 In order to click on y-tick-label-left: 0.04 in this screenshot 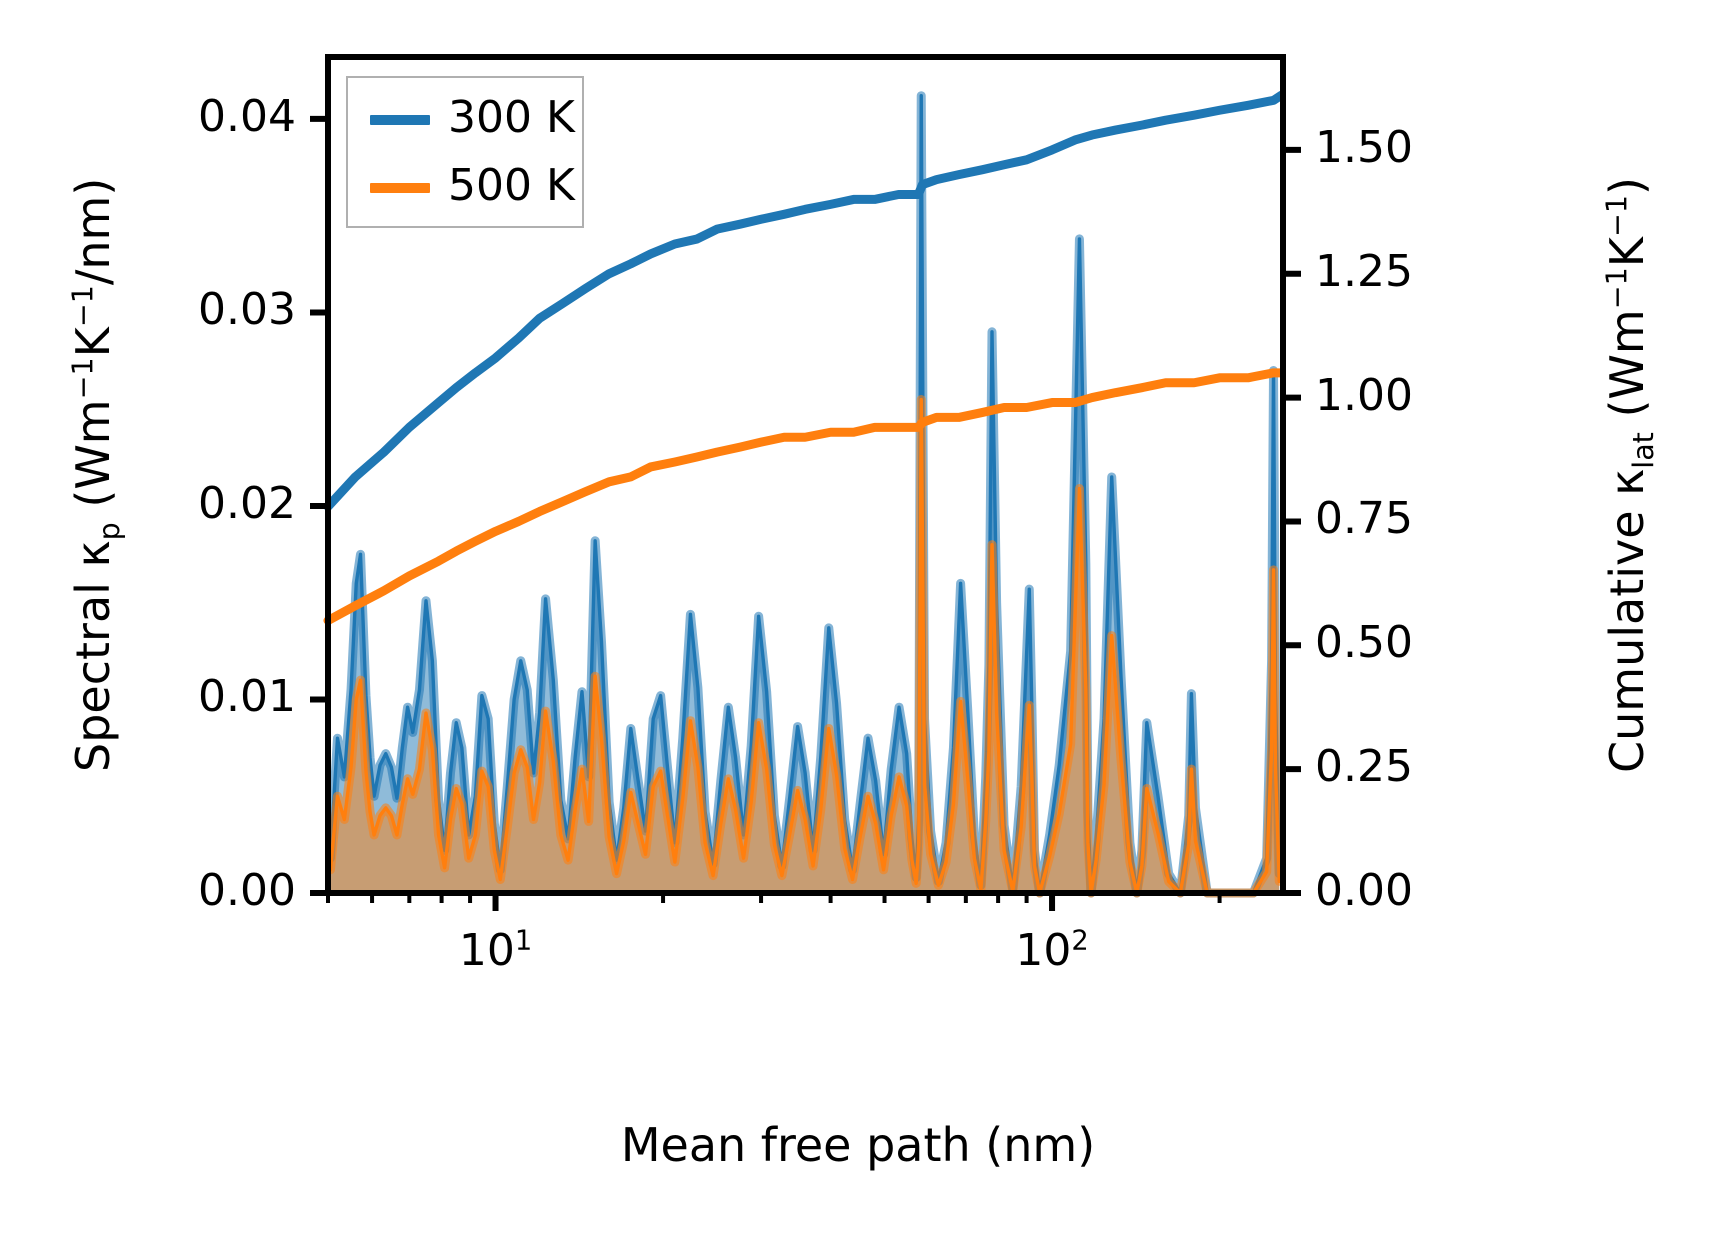, I will do `click(247, 116)`.